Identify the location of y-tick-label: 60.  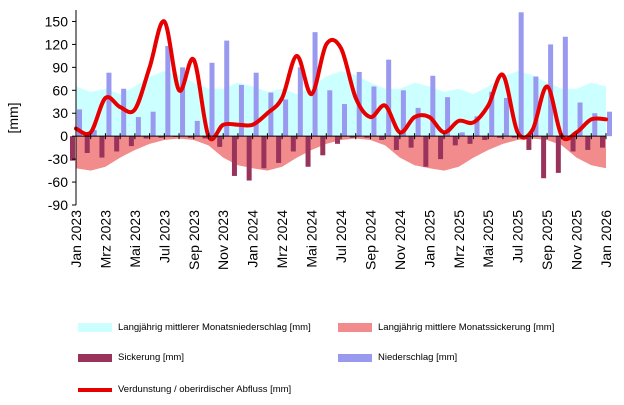
(60, 90).